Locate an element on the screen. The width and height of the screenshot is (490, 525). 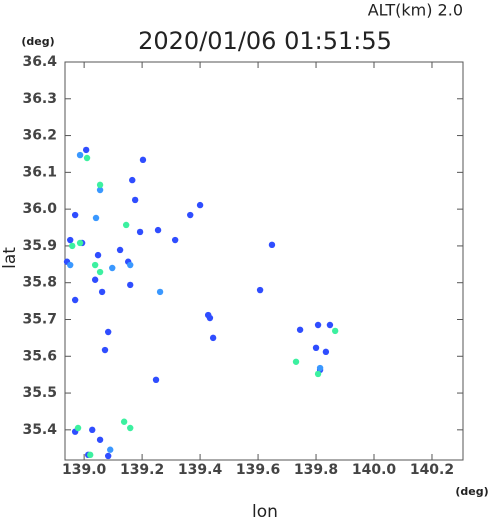
y-tick-label: 35.4 is located at coordinates (39, 430).